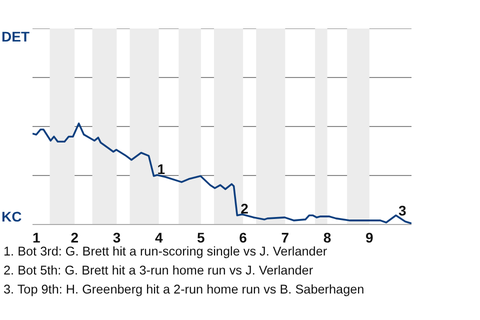  I want to click on text: KC, so click(12, 216).